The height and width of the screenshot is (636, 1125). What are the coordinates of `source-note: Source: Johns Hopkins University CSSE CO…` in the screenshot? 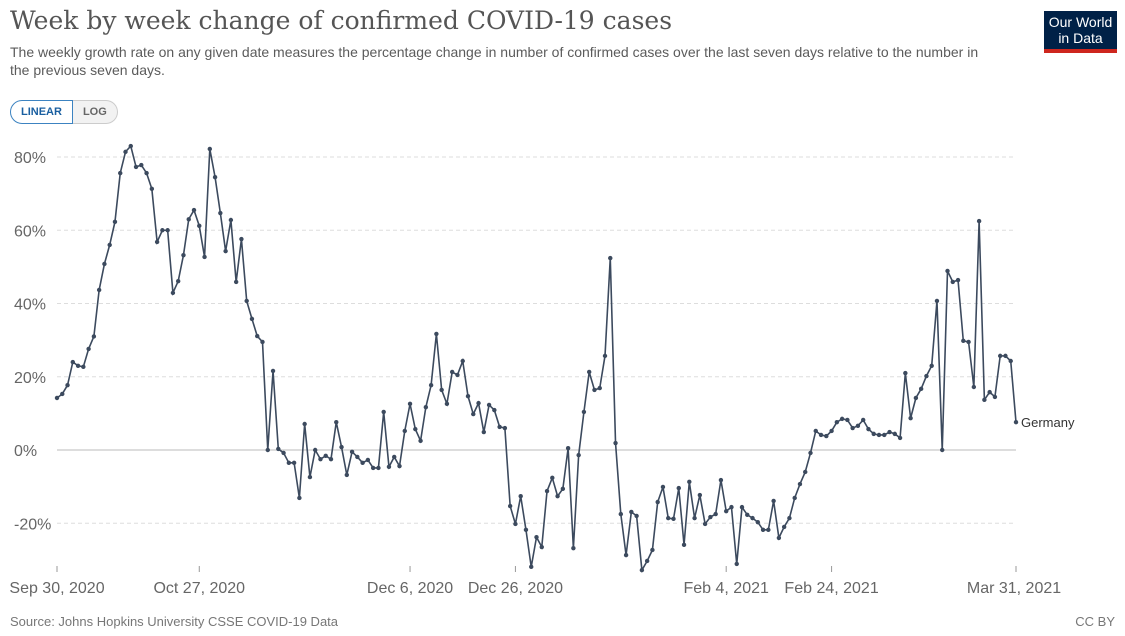 It's located at (174, 621).